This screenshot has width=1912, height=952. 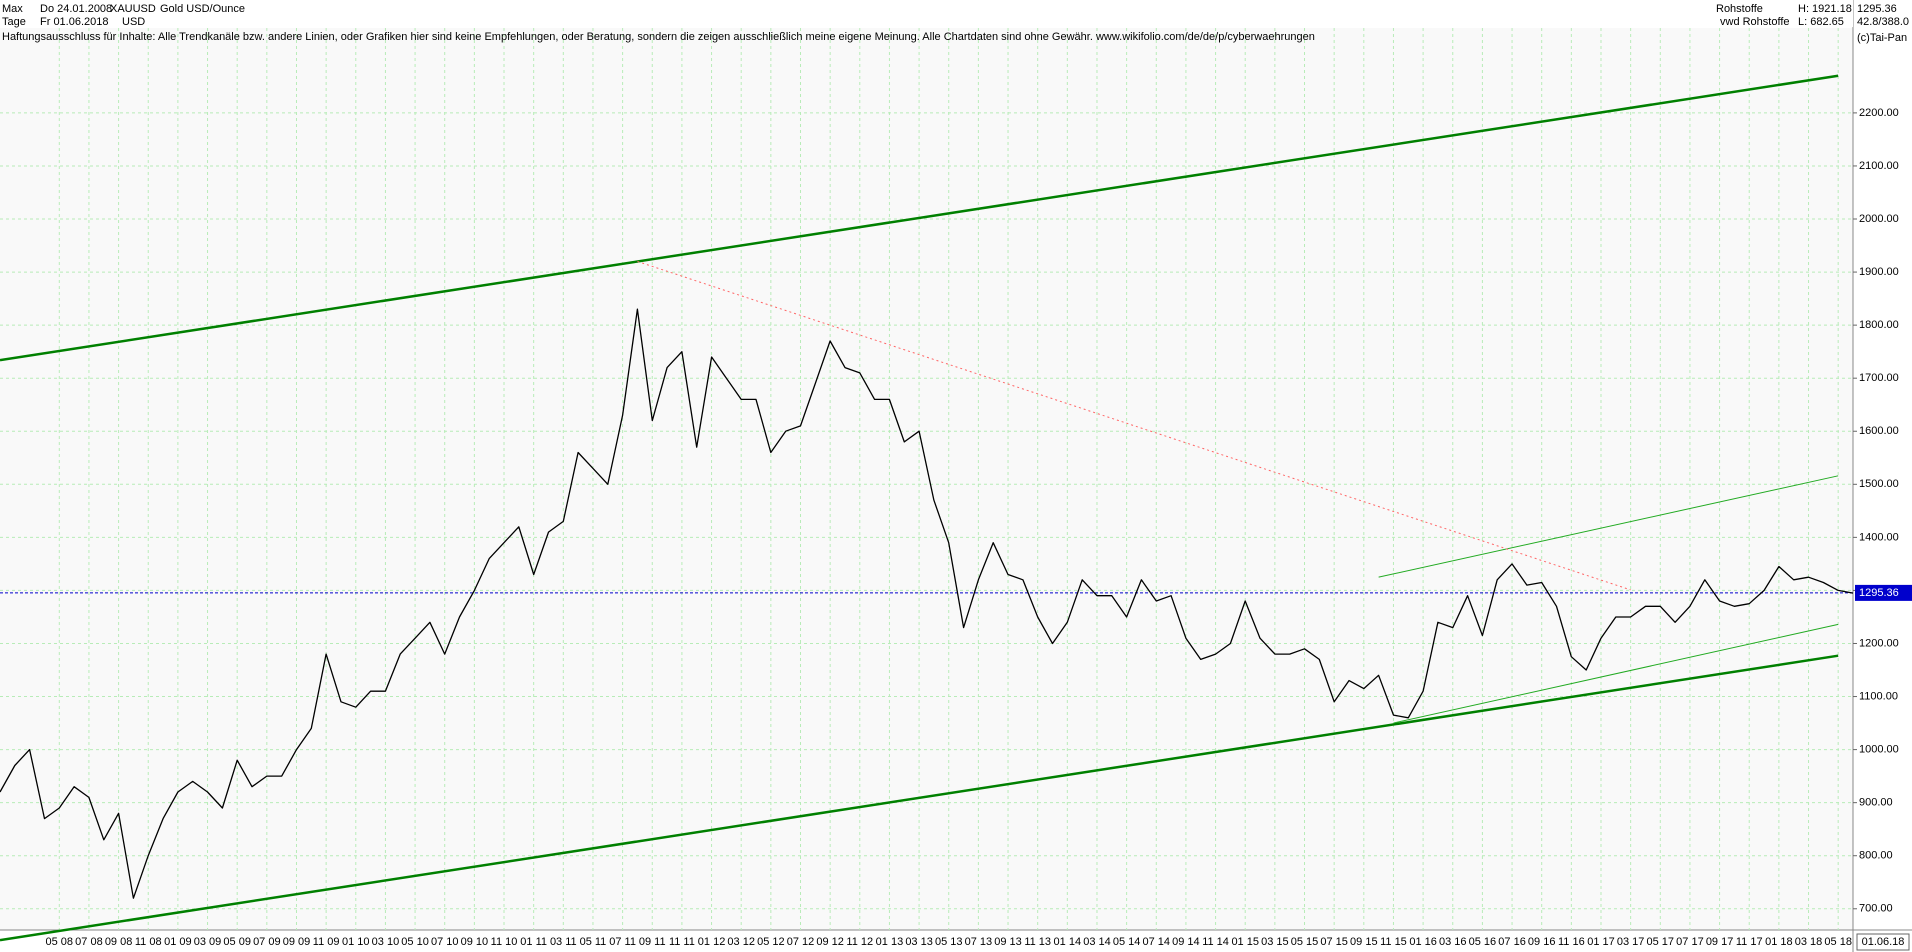 What do you see at coordinates (1776, 13) in the screenshot?
I see `info-bg` at bounding box center [1776, 13].